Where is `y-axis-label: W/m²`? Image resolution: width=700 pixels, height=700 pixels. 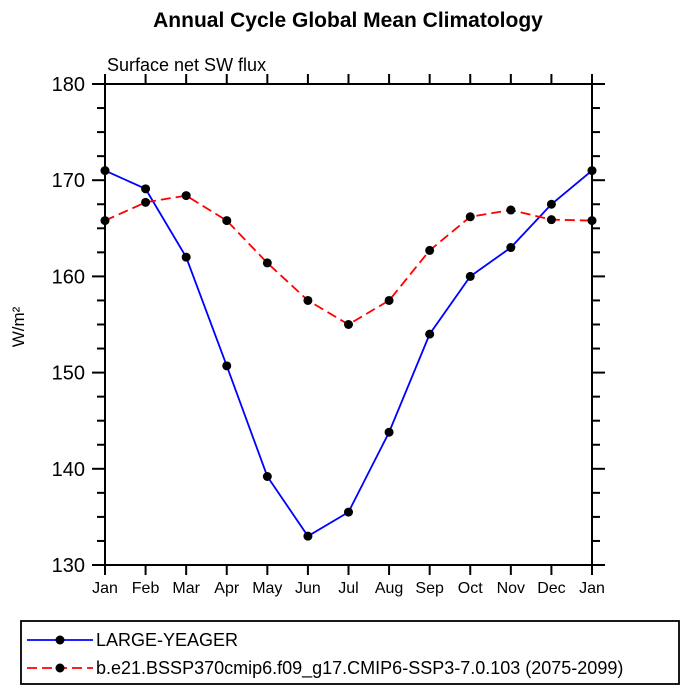
y-axis-label: W/m² is located at coordinates (18, 326).